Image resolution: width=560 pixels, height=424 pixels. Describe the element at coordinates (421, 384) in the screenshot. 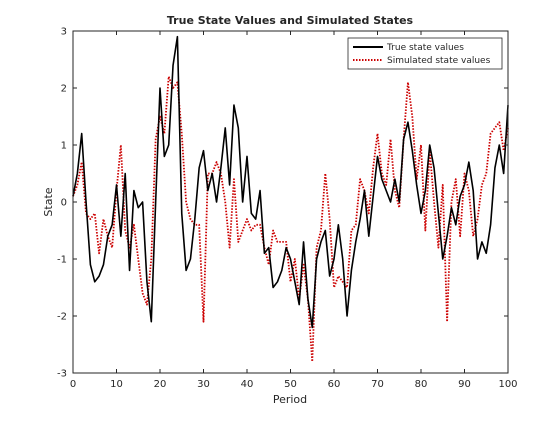

I see `x-tick-label: 80` at that location.